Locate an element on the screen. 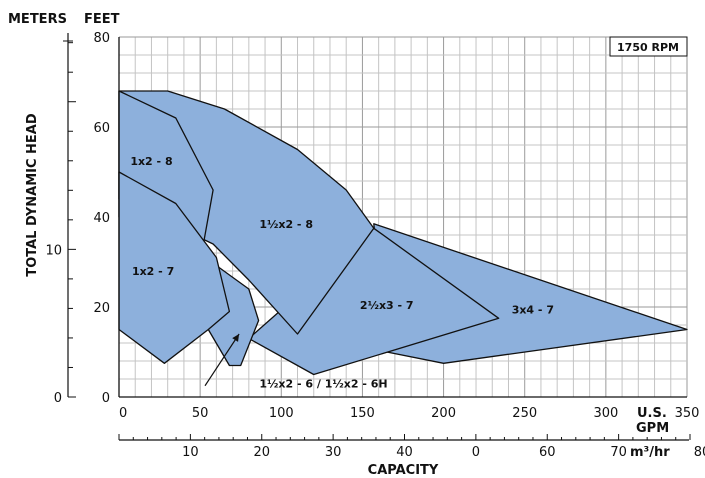 Image resolution: width=705 pixels, height=478 pixels. x-tick-gpm: 300 is located at coordinates (605, 413).